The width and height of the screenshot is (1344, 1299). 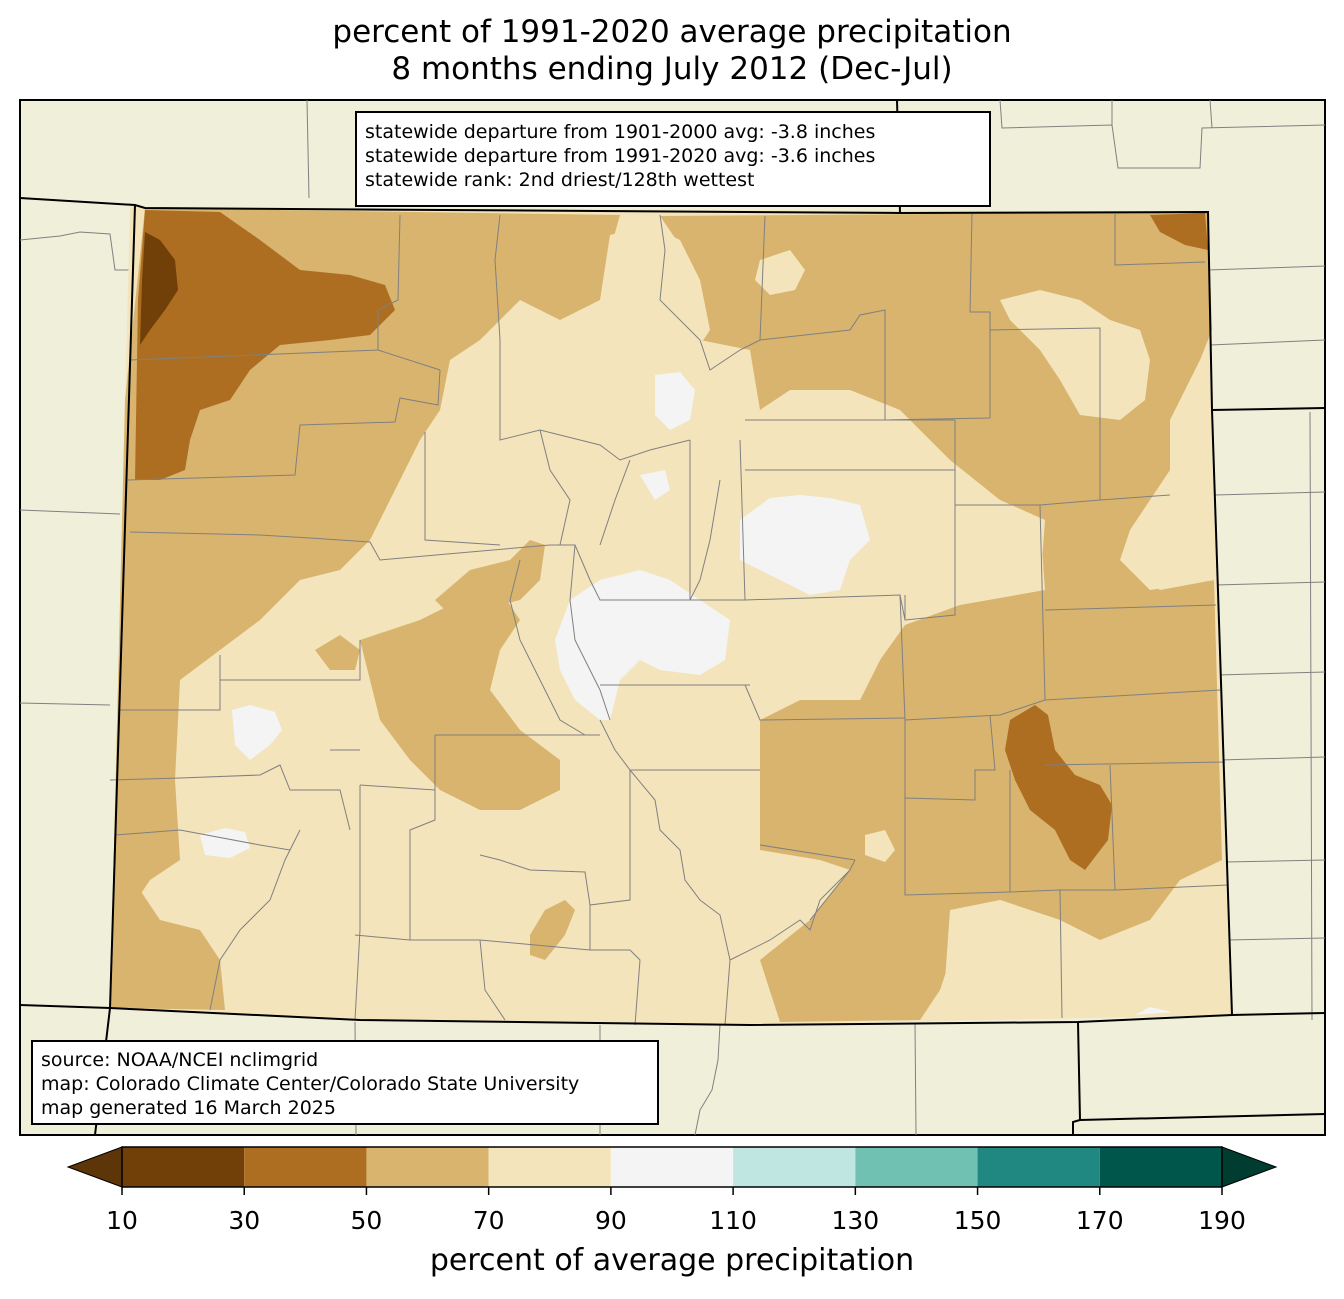 I want to click on colorbar-tick-label-9: 190, so click(x=1222, y=1220).